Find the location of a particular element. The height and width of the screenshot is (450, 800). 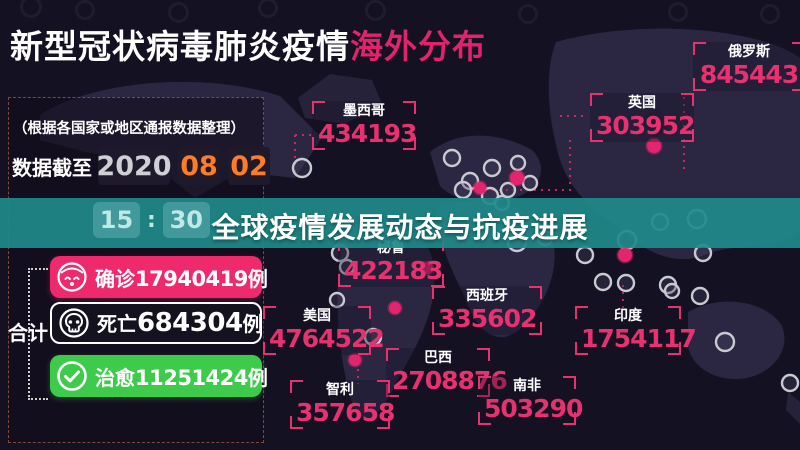

total-label: 合计 is located at coordinates (28, 333).